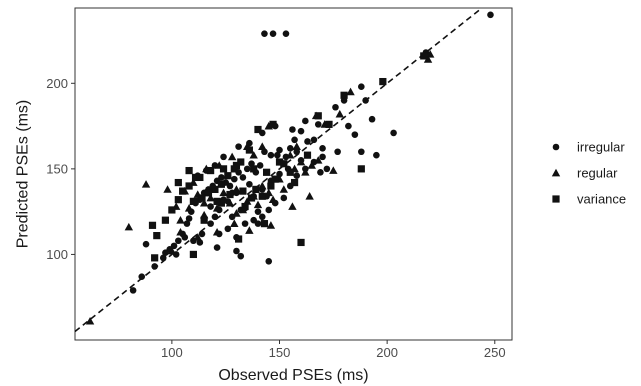  Describe the element at coordinates (57, 168) in the screenshot. I see `y-tick-label: 150` at that location.